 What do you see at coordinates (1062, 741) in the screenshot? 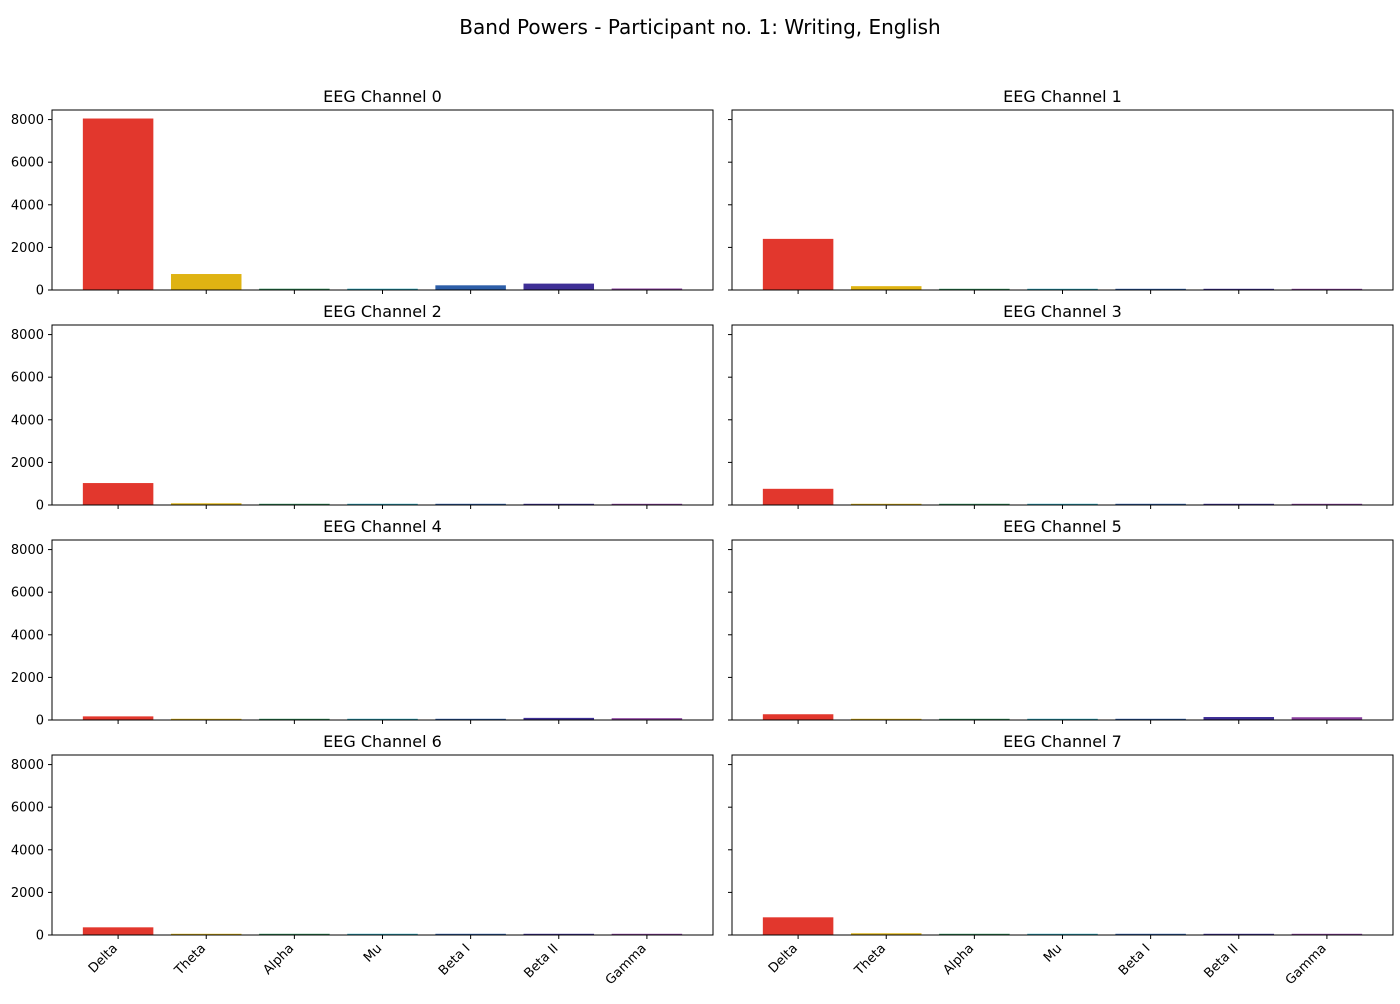
I see `subplot-title: EEG Channel 7` at bounding box center [1062, 741].